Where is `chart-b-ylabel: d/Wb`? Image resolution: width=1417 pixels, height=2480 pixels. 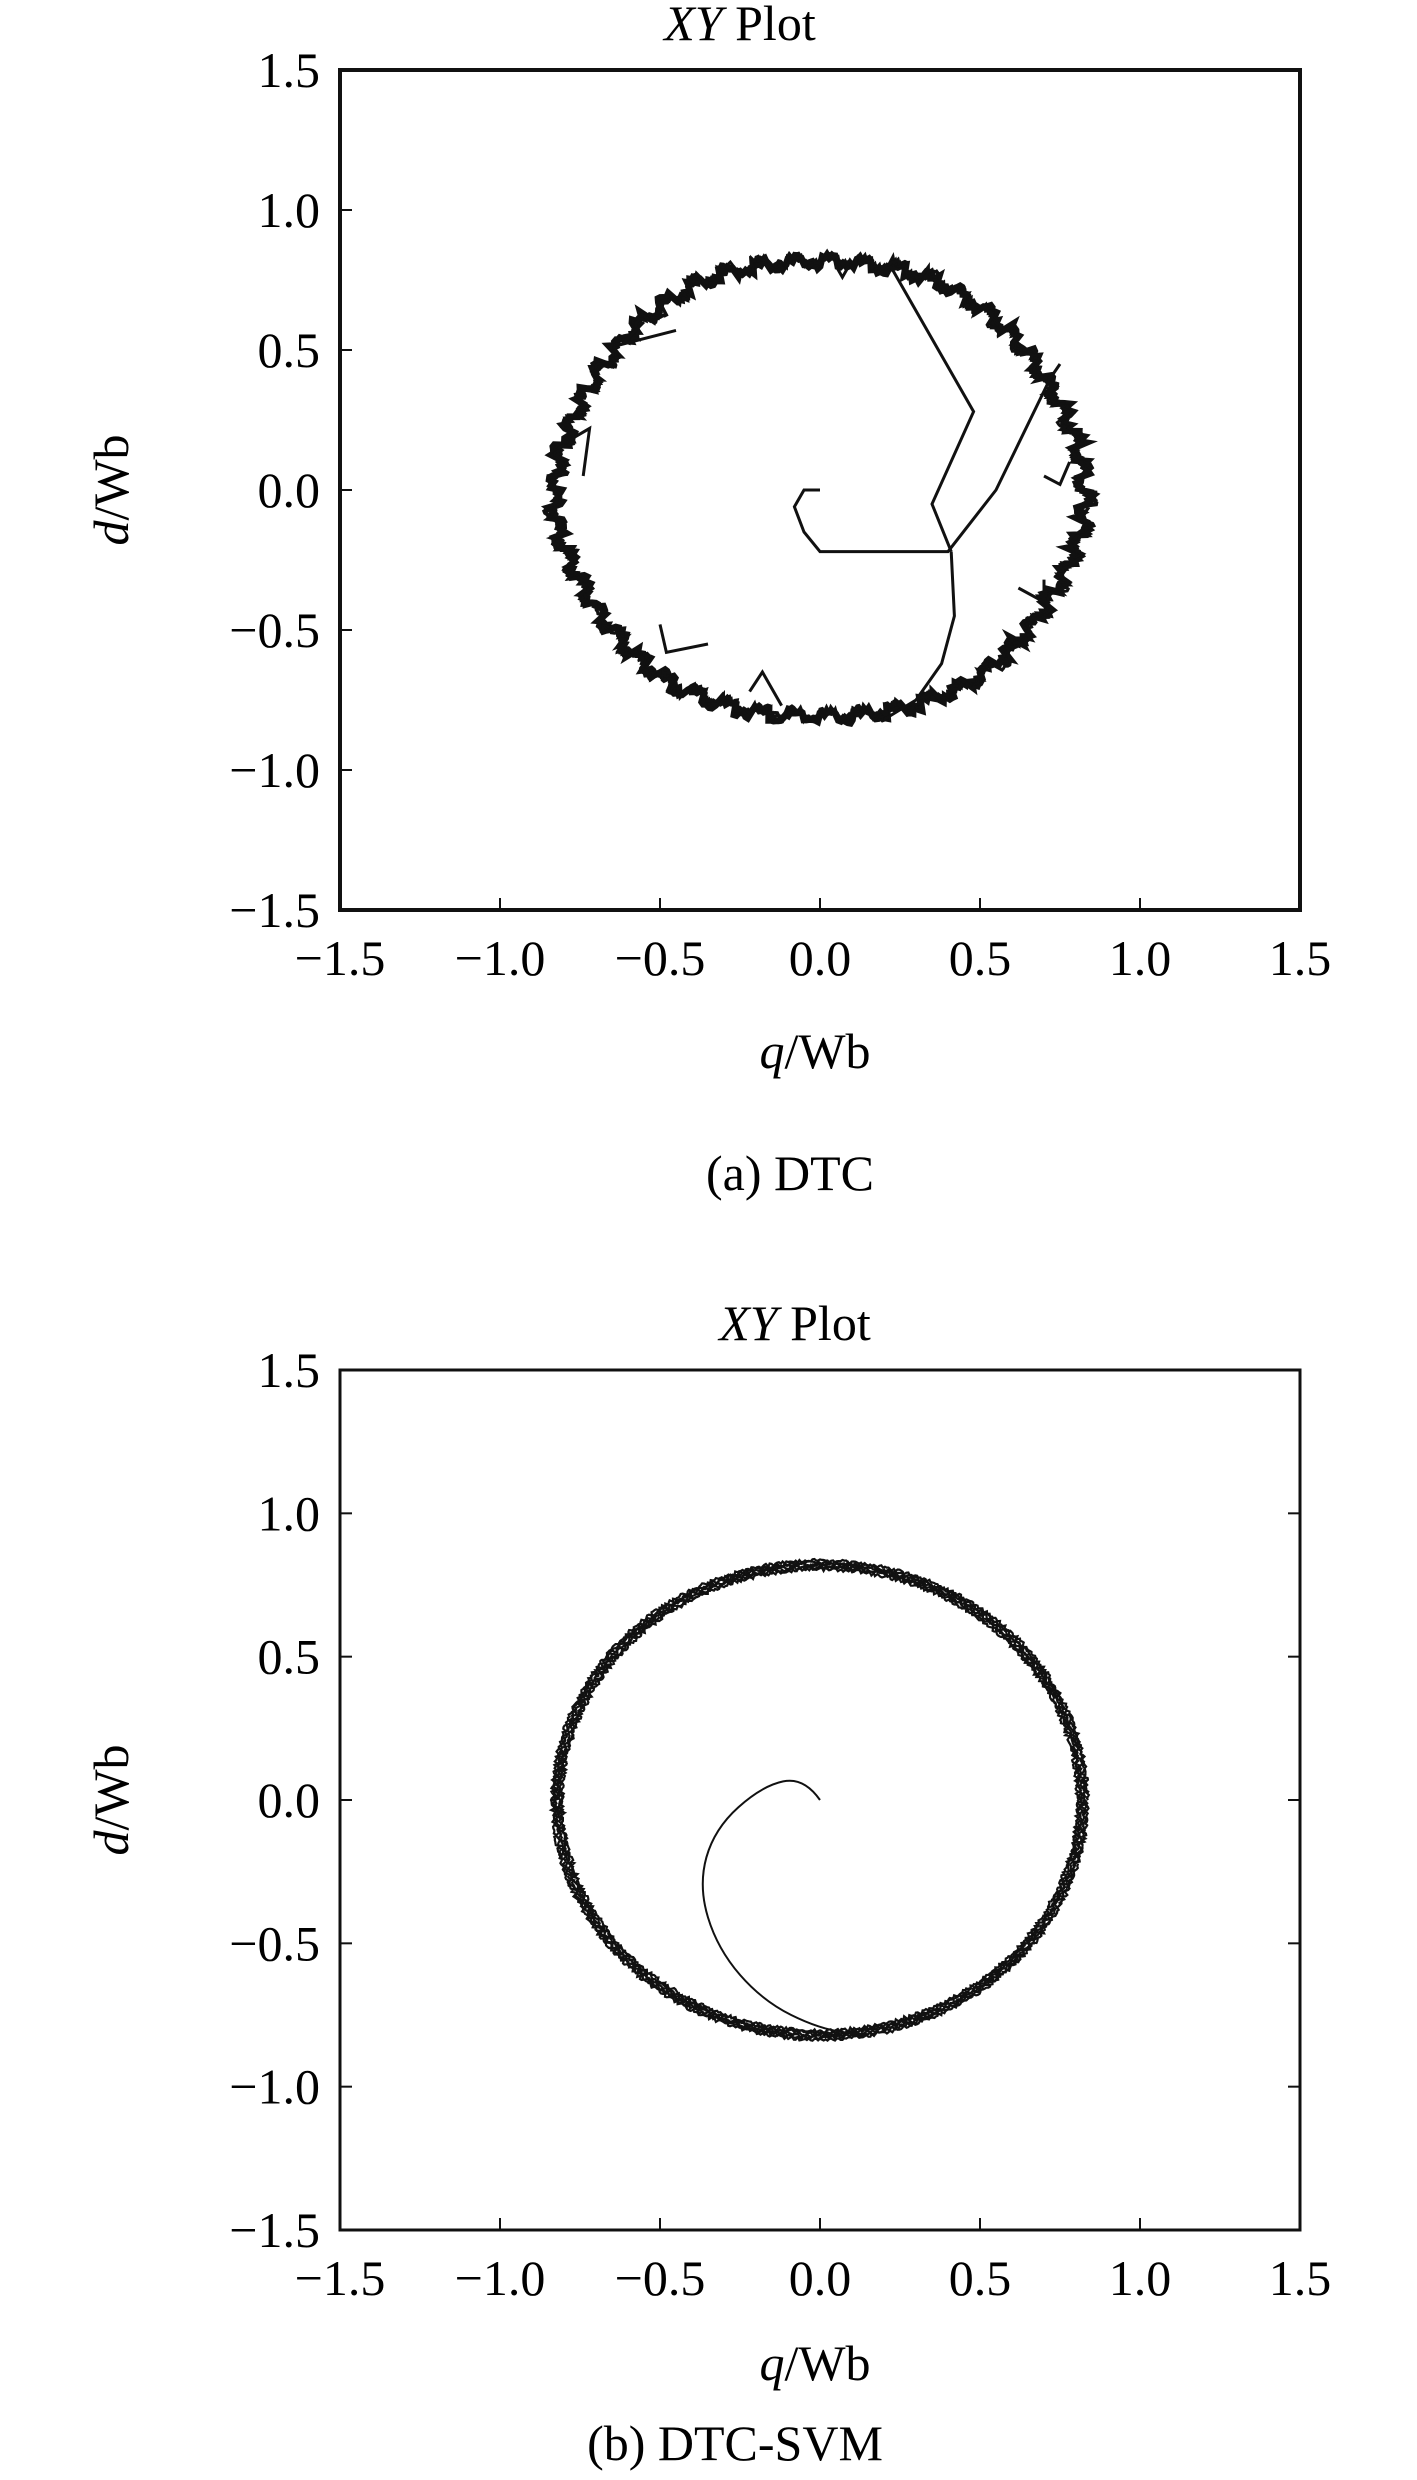 chart-b-ylabel: d/Wb is located at coordinates (111, 1799).